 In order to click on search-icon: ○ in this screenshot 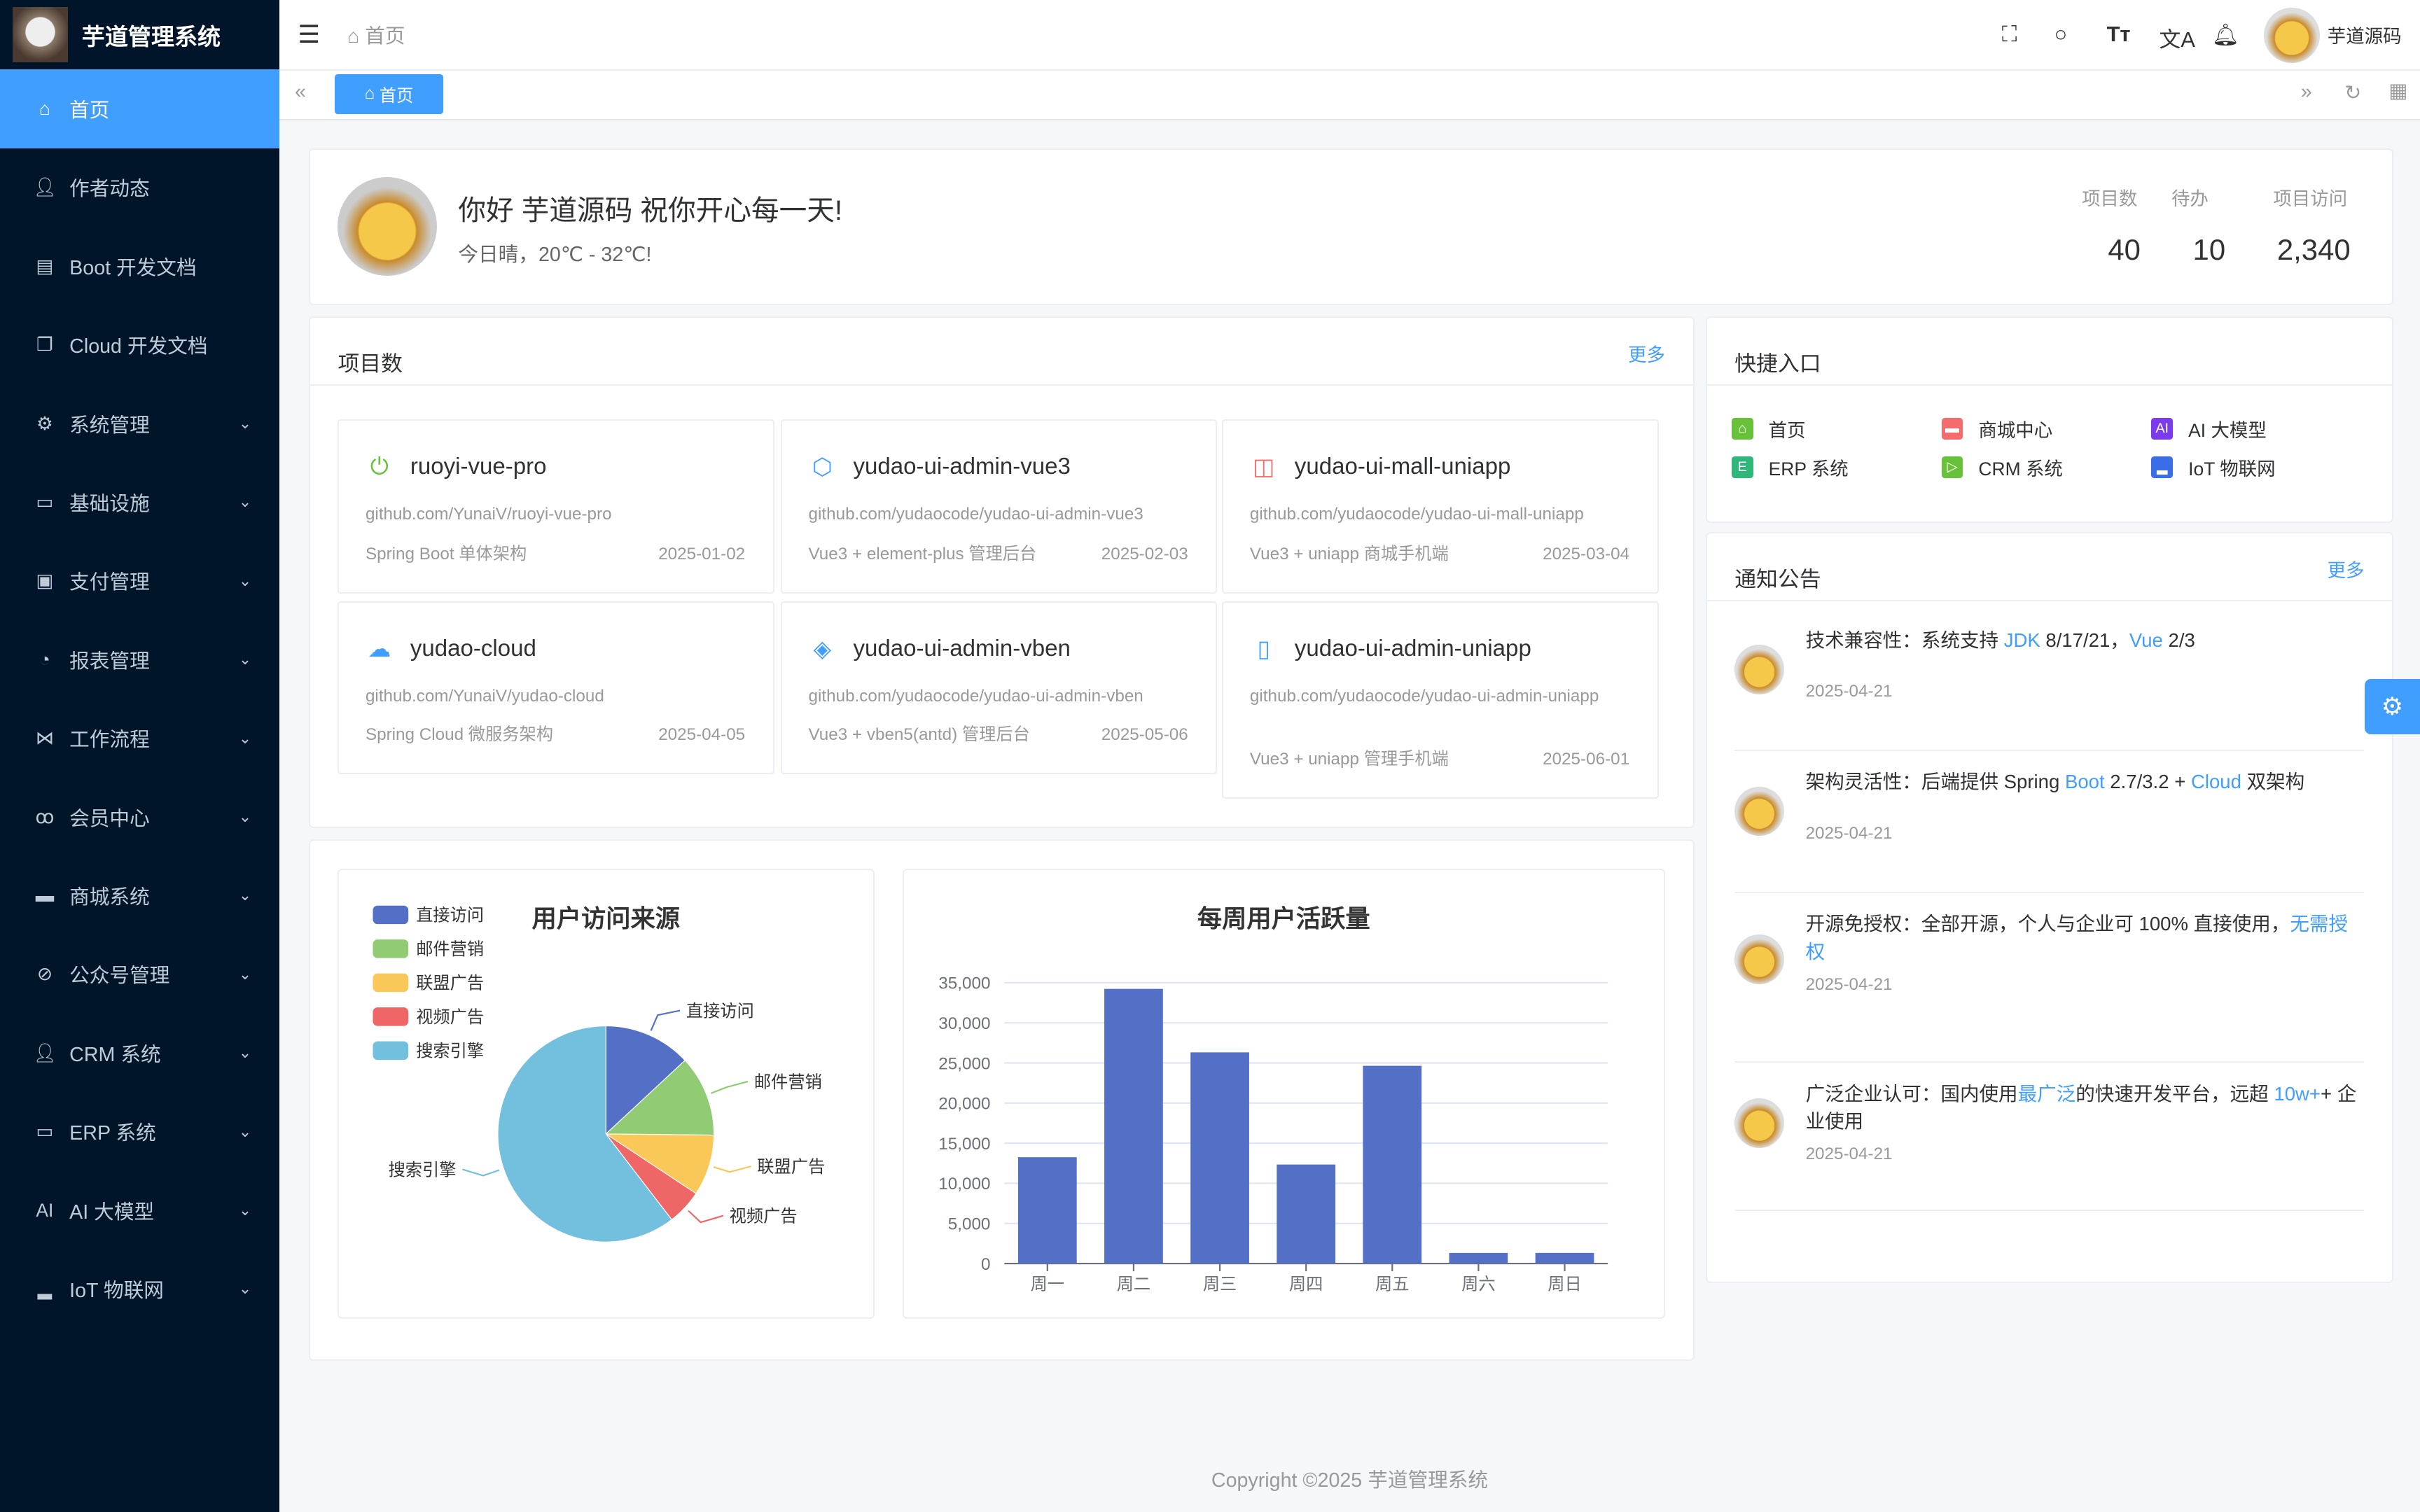, I will do `click(2061, 33)`.